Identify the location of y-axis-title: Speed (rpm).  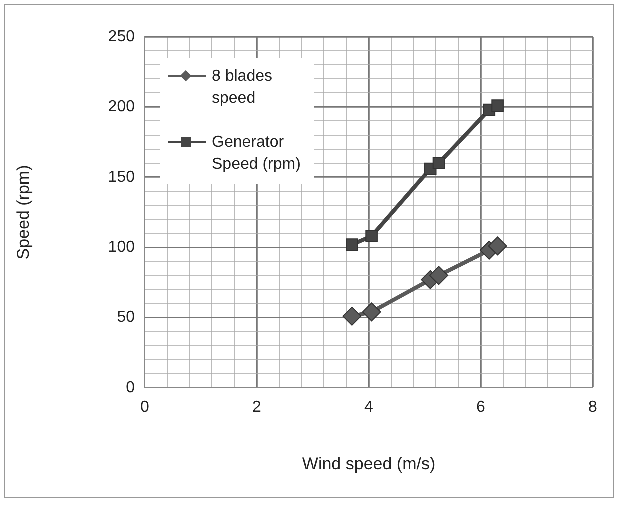
(23, 212).